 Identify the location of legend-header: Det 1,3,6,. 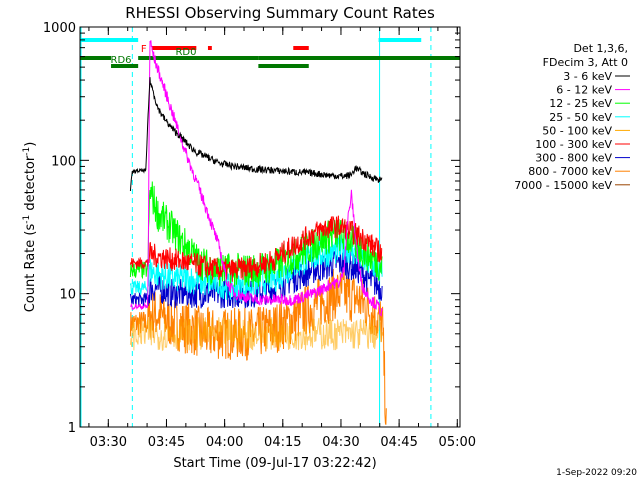
(600, 48).